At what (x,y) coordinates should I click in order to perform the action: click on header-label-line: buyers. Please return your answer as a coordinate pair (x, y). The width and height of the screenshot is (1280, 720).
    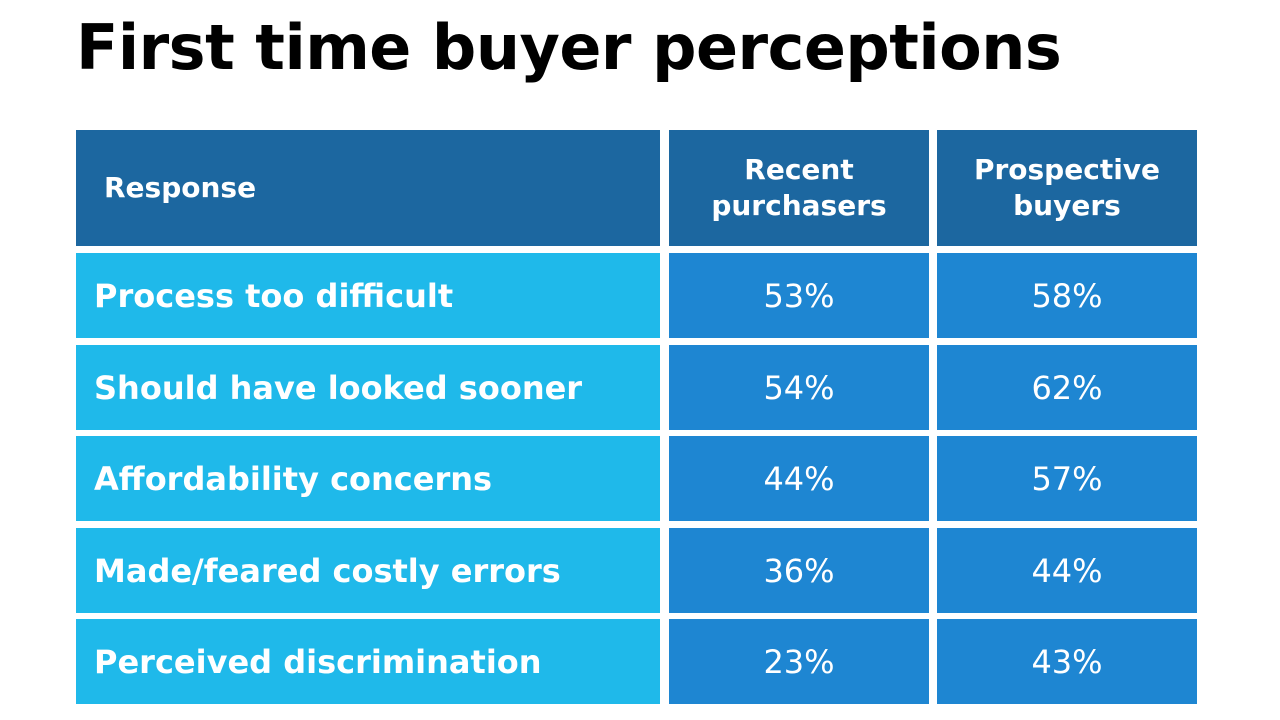
    Looking at the image, I should click on (1067, 205).